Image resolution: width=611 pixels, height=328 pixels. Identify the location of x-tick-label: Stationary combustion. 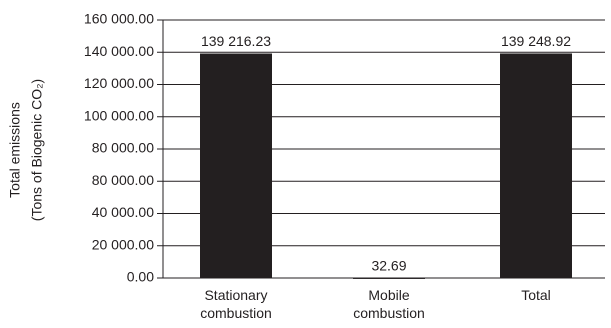
(236, 304).